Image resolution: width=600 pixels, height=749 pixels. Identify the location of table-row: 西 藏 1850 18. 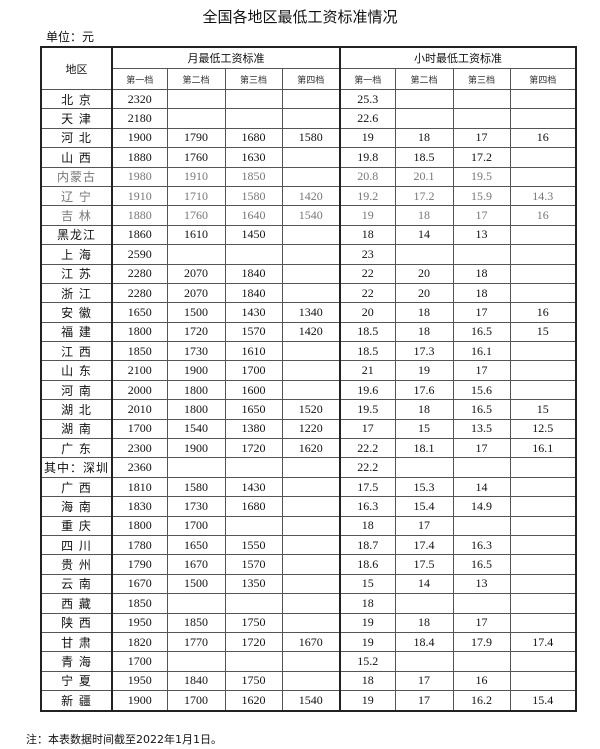
(308, 603).